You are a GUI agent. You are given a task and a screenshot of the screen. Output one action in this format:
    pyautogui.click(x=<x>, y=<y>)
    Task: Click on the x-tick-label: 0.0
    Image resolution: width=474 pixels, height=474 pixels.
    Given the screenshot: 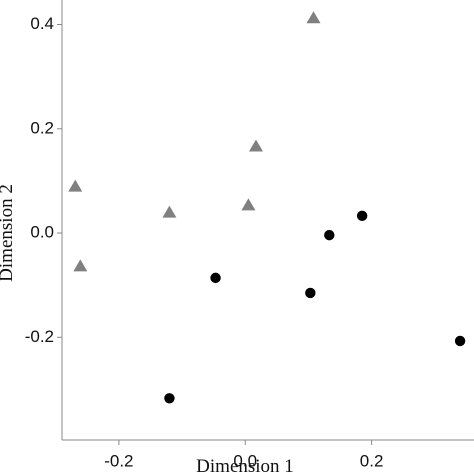 What is the action you would take?
    pyautogui.click(x=245, y=460)
    